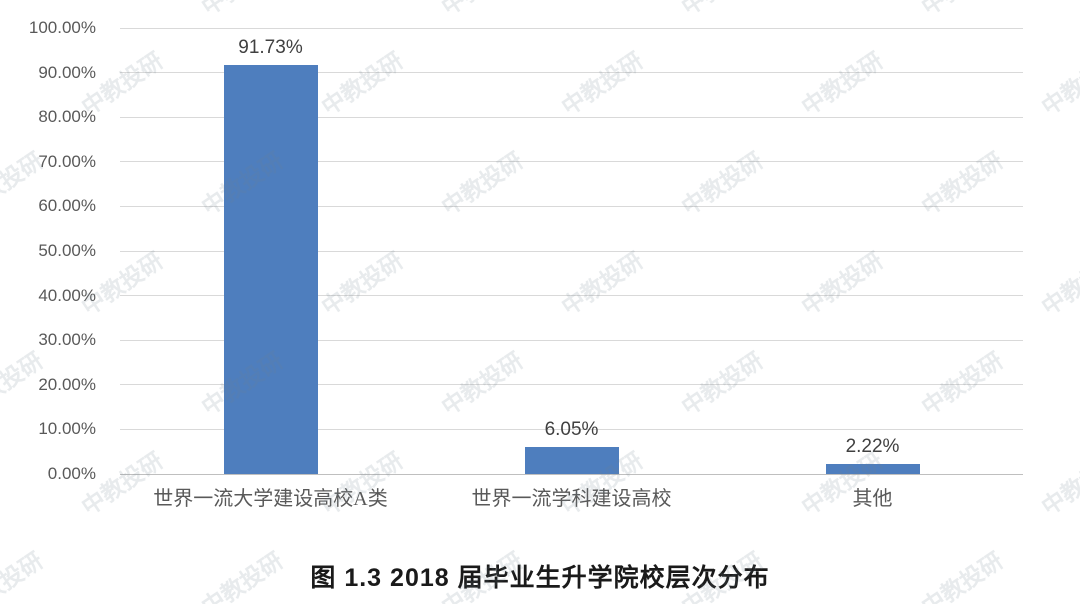  Describe the element at coordinates (67, 117) in the screenshot. I see `y-tick-label: 80.00%` at that location.